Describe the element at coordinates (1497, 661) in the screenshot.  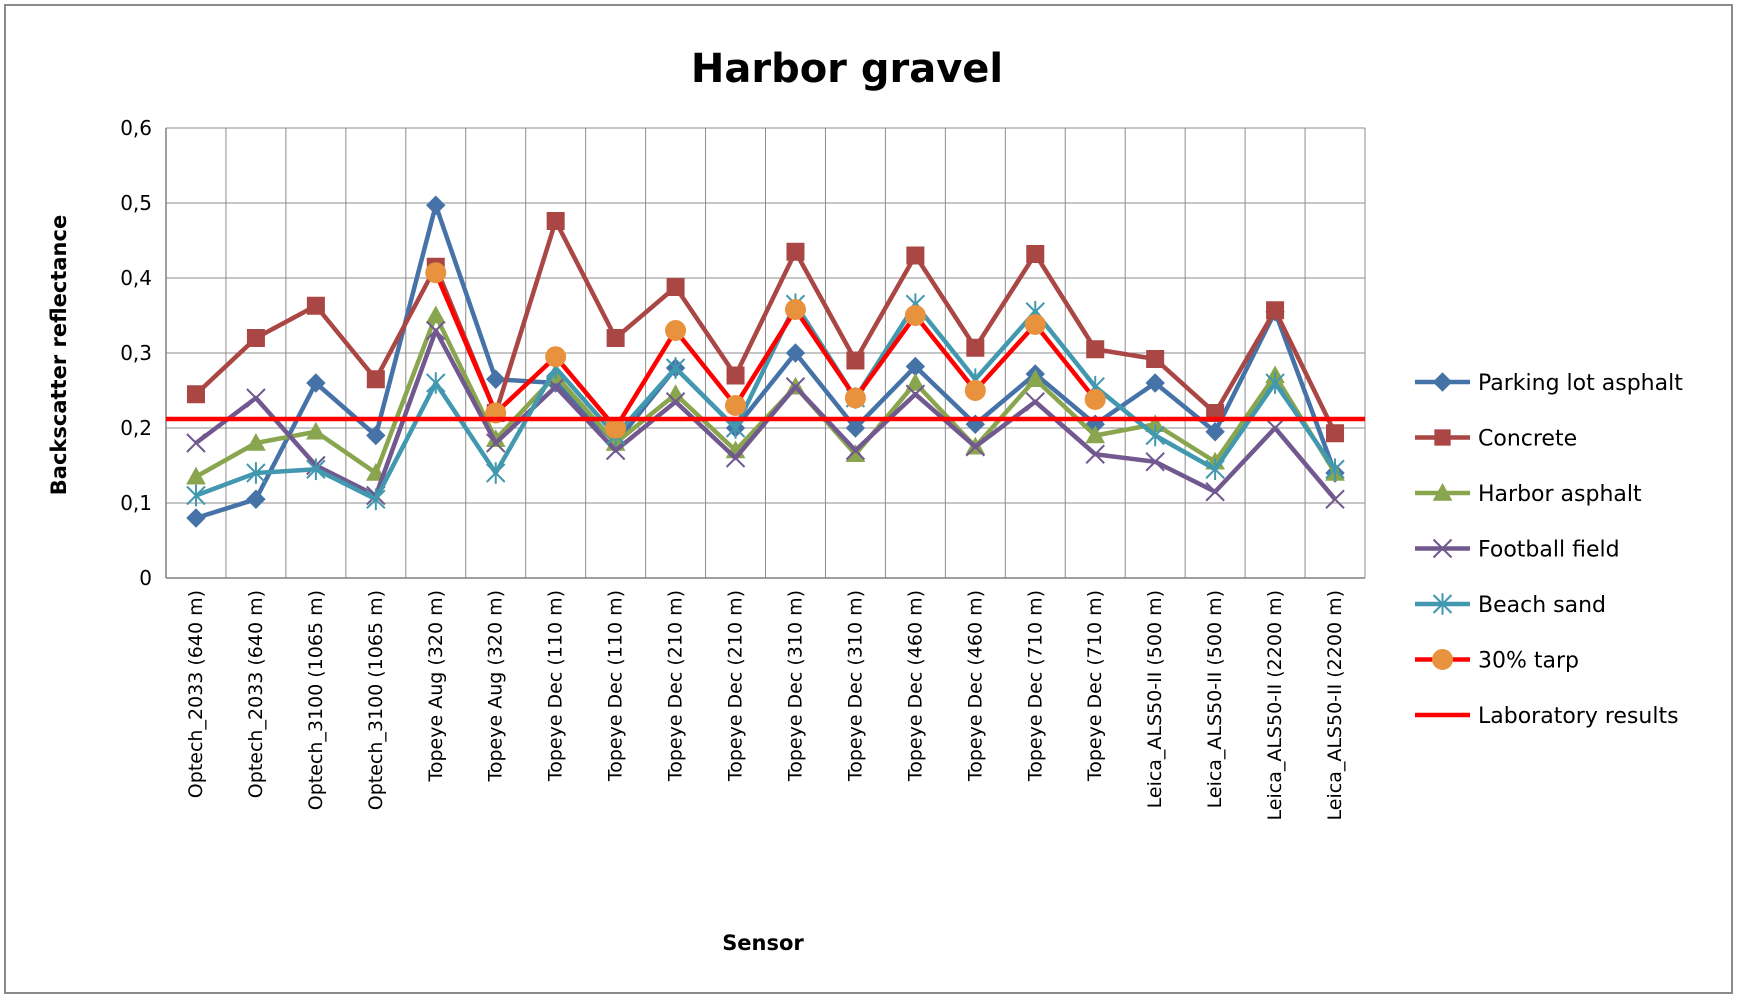
I see `legend-item: 30% tarp` at that location.